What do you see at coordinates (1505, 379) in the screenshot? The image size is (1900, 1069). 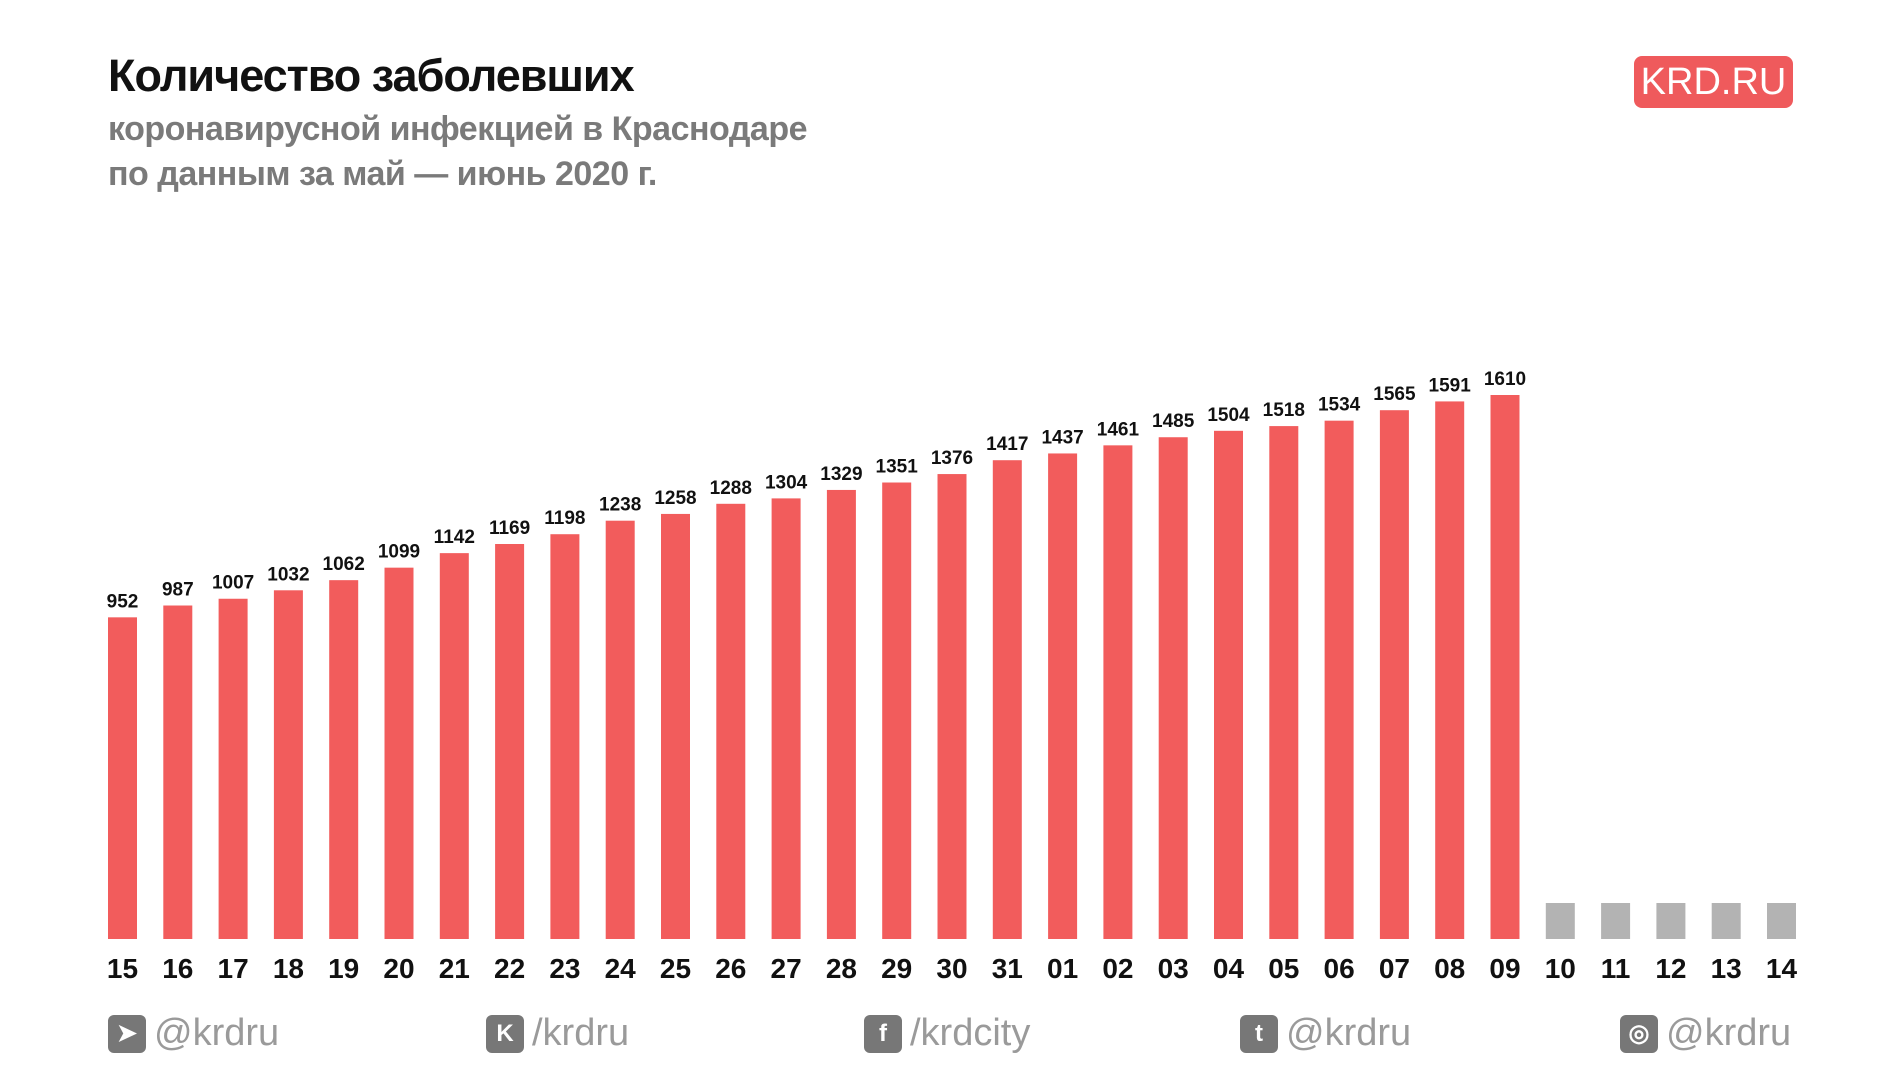 I see `data-label: 1610` at bounding box center [1505, 379].